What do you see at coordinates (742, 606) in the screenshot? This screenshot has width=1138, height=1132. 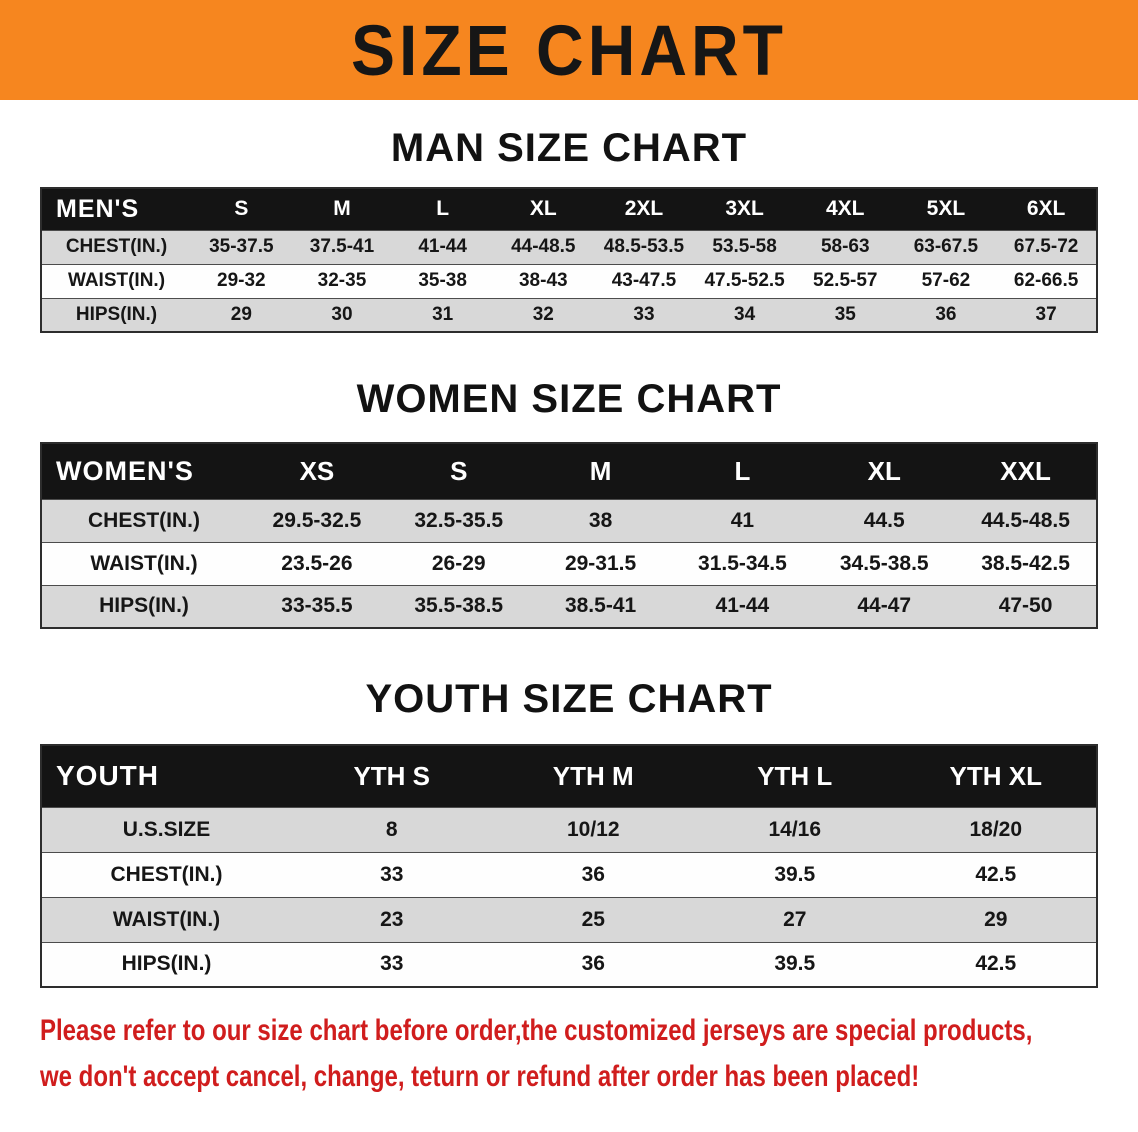 I see `size-value: 41-44` at bounding box center [742, 606].